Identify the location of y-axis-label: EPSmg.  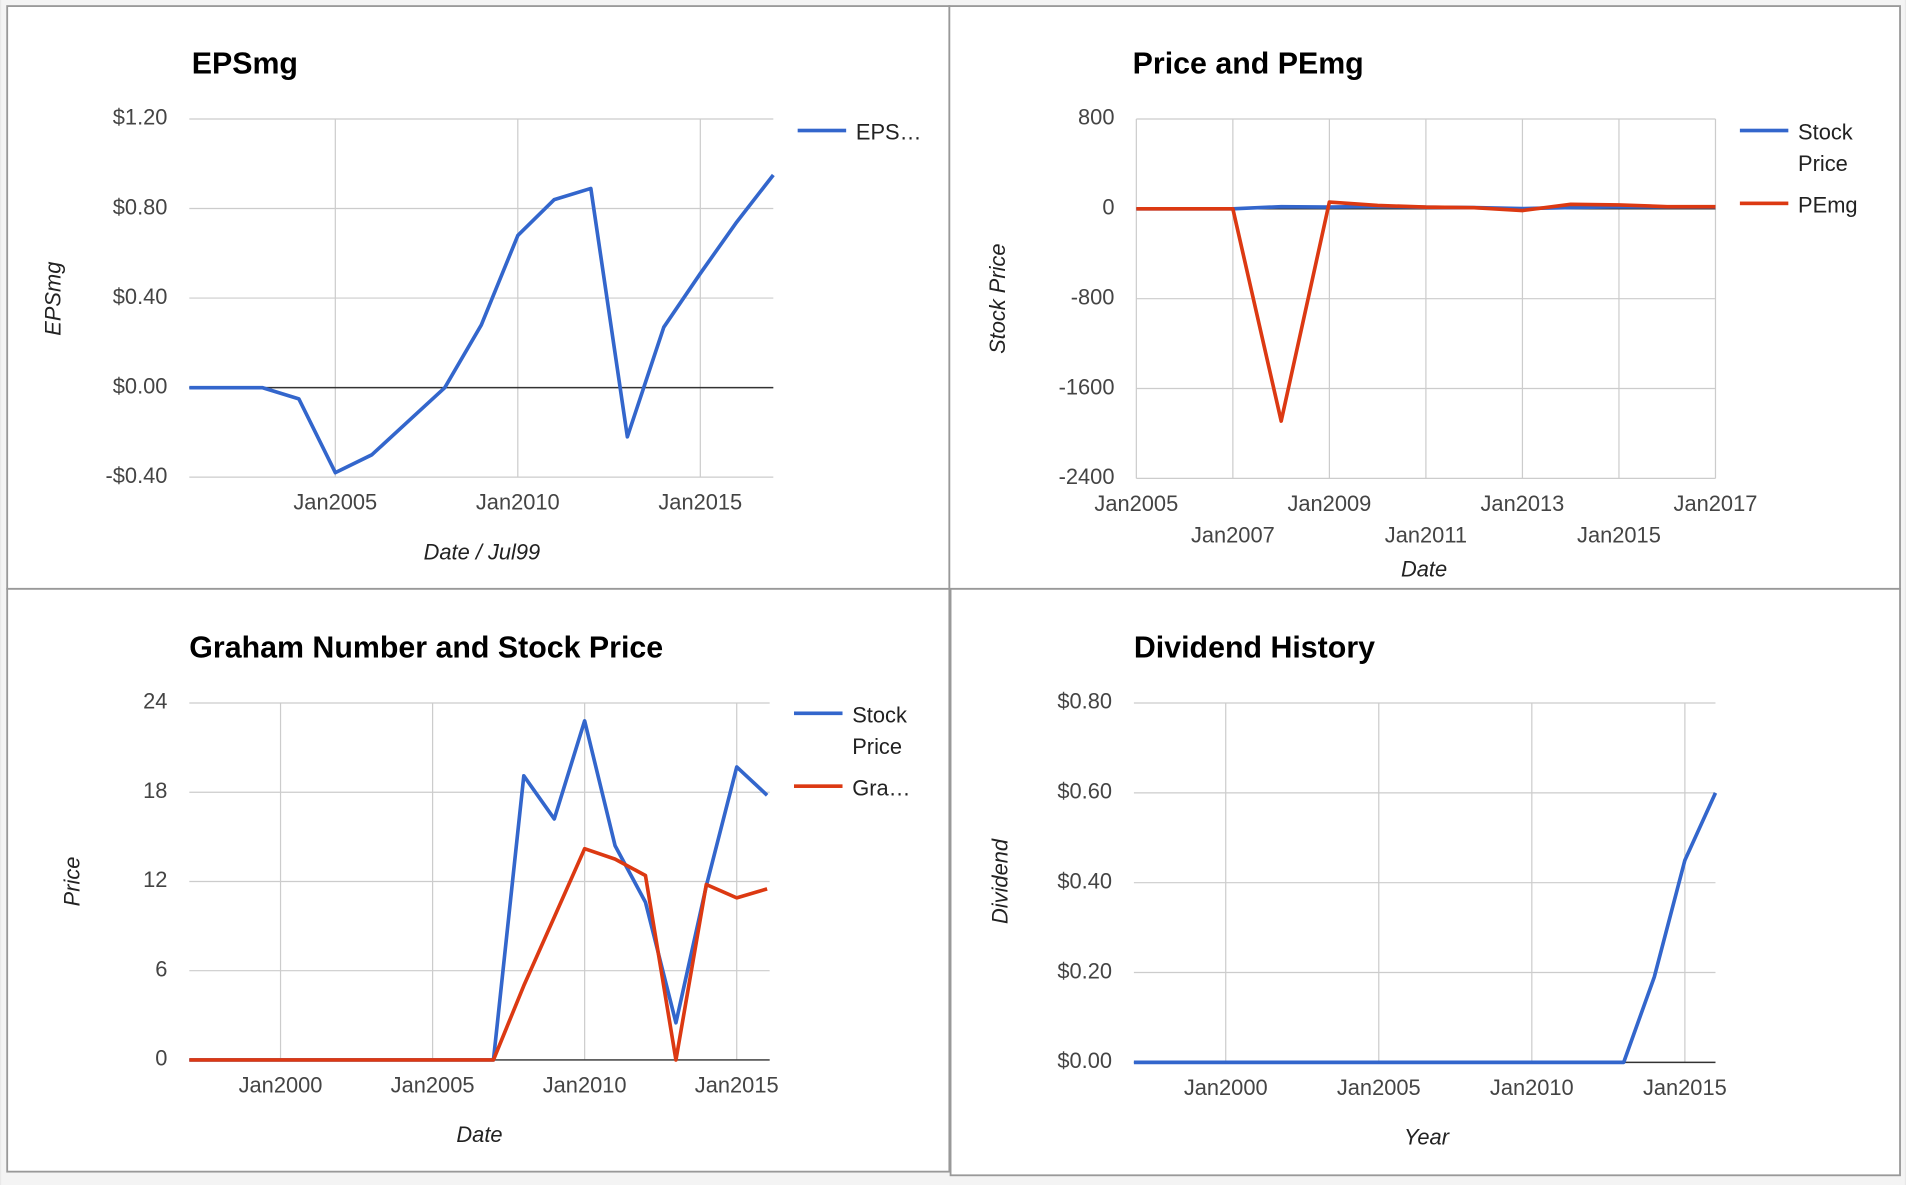
(52, 299).